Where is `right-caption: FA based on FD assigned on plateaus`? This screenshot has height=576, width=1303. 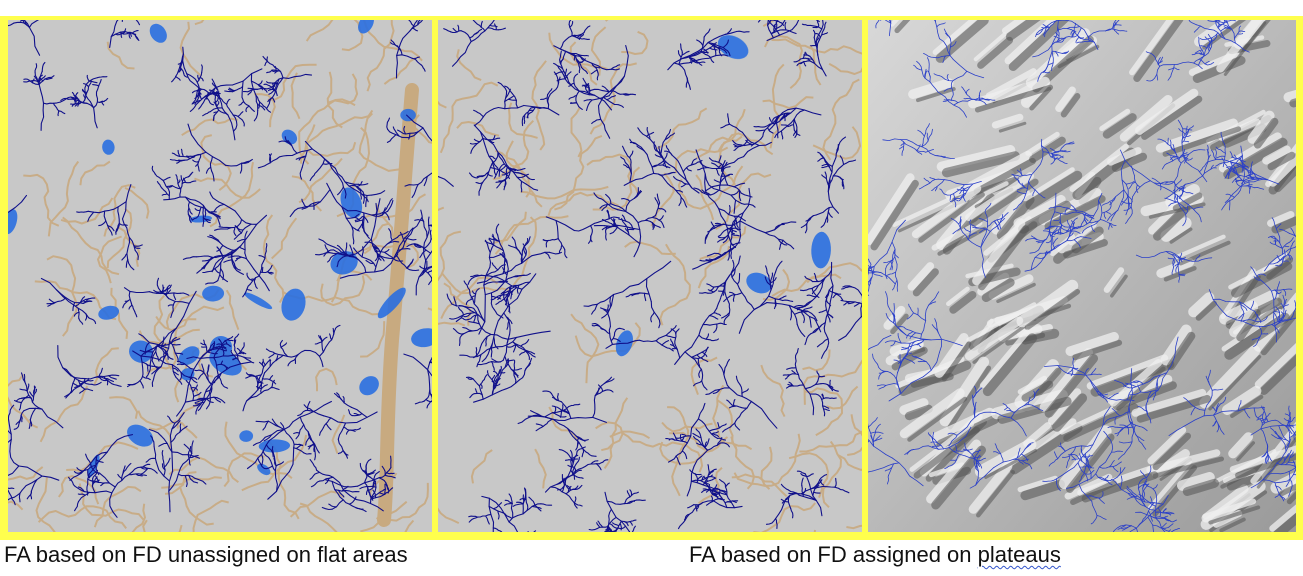
right-caption: FA based on FD assigned on plateaus is located at coordinates (875, 555).